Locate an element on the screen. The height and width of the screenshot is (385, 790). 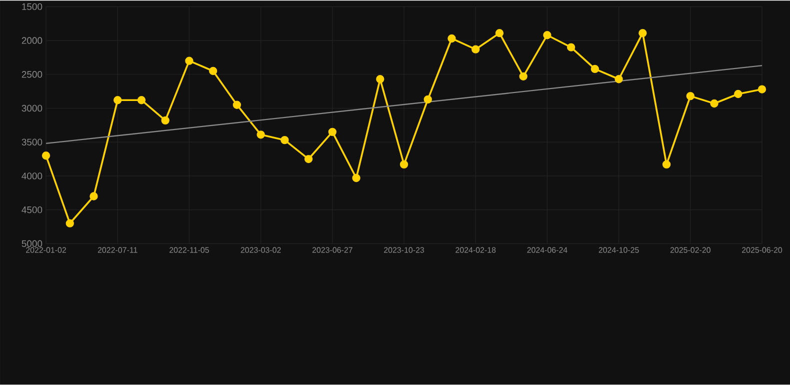
y-tick-label: 3000 is located at coordinates (32, 108).